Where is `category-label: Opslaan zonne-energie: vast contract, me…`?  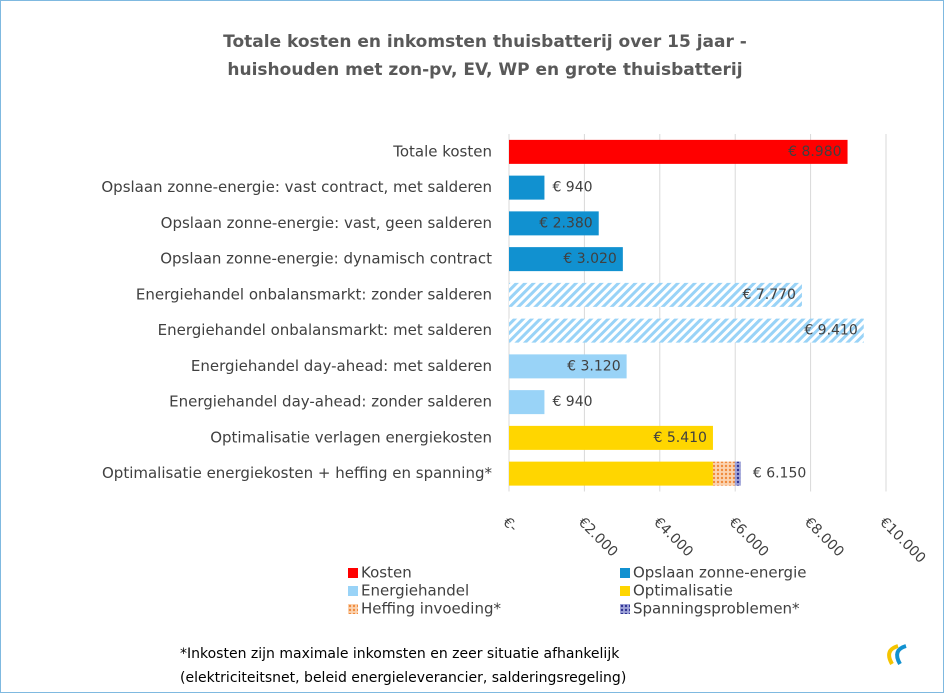
category-label: Opslaan zonne-energie: vast contract, me… is located at coordinates (296, 187).